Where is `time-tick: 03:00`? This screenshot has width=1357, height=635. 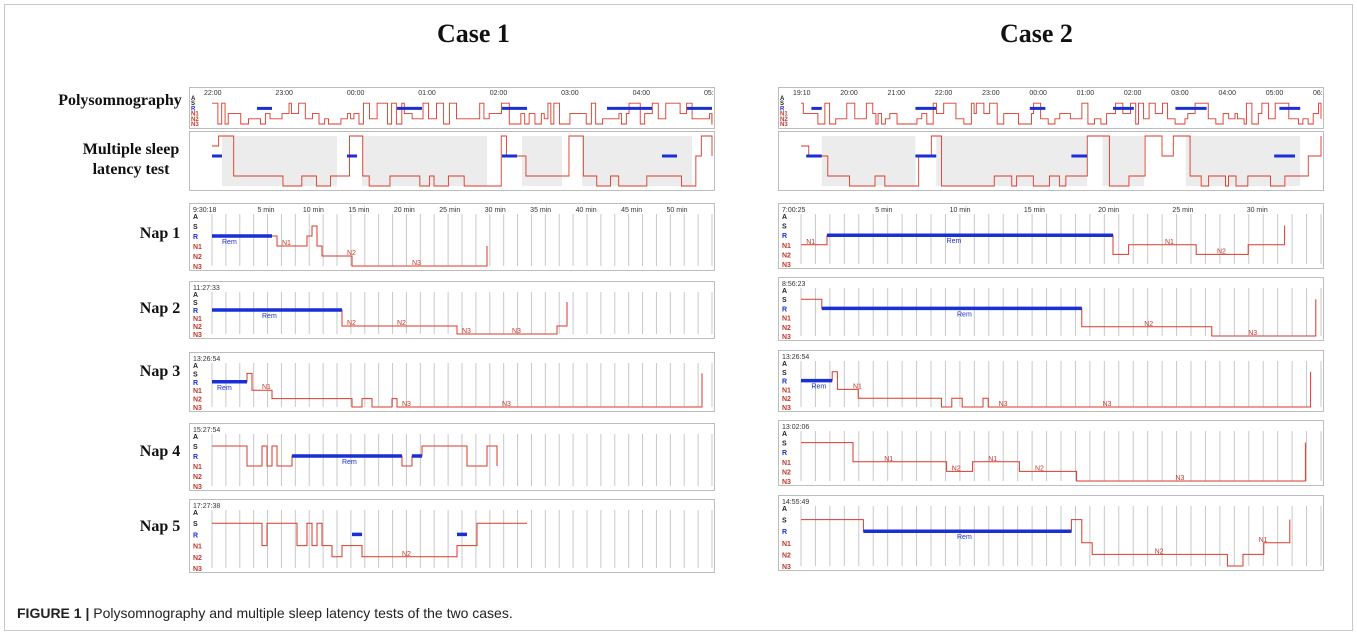 time-tick: 03:00 is located at coordinates (570, 93).